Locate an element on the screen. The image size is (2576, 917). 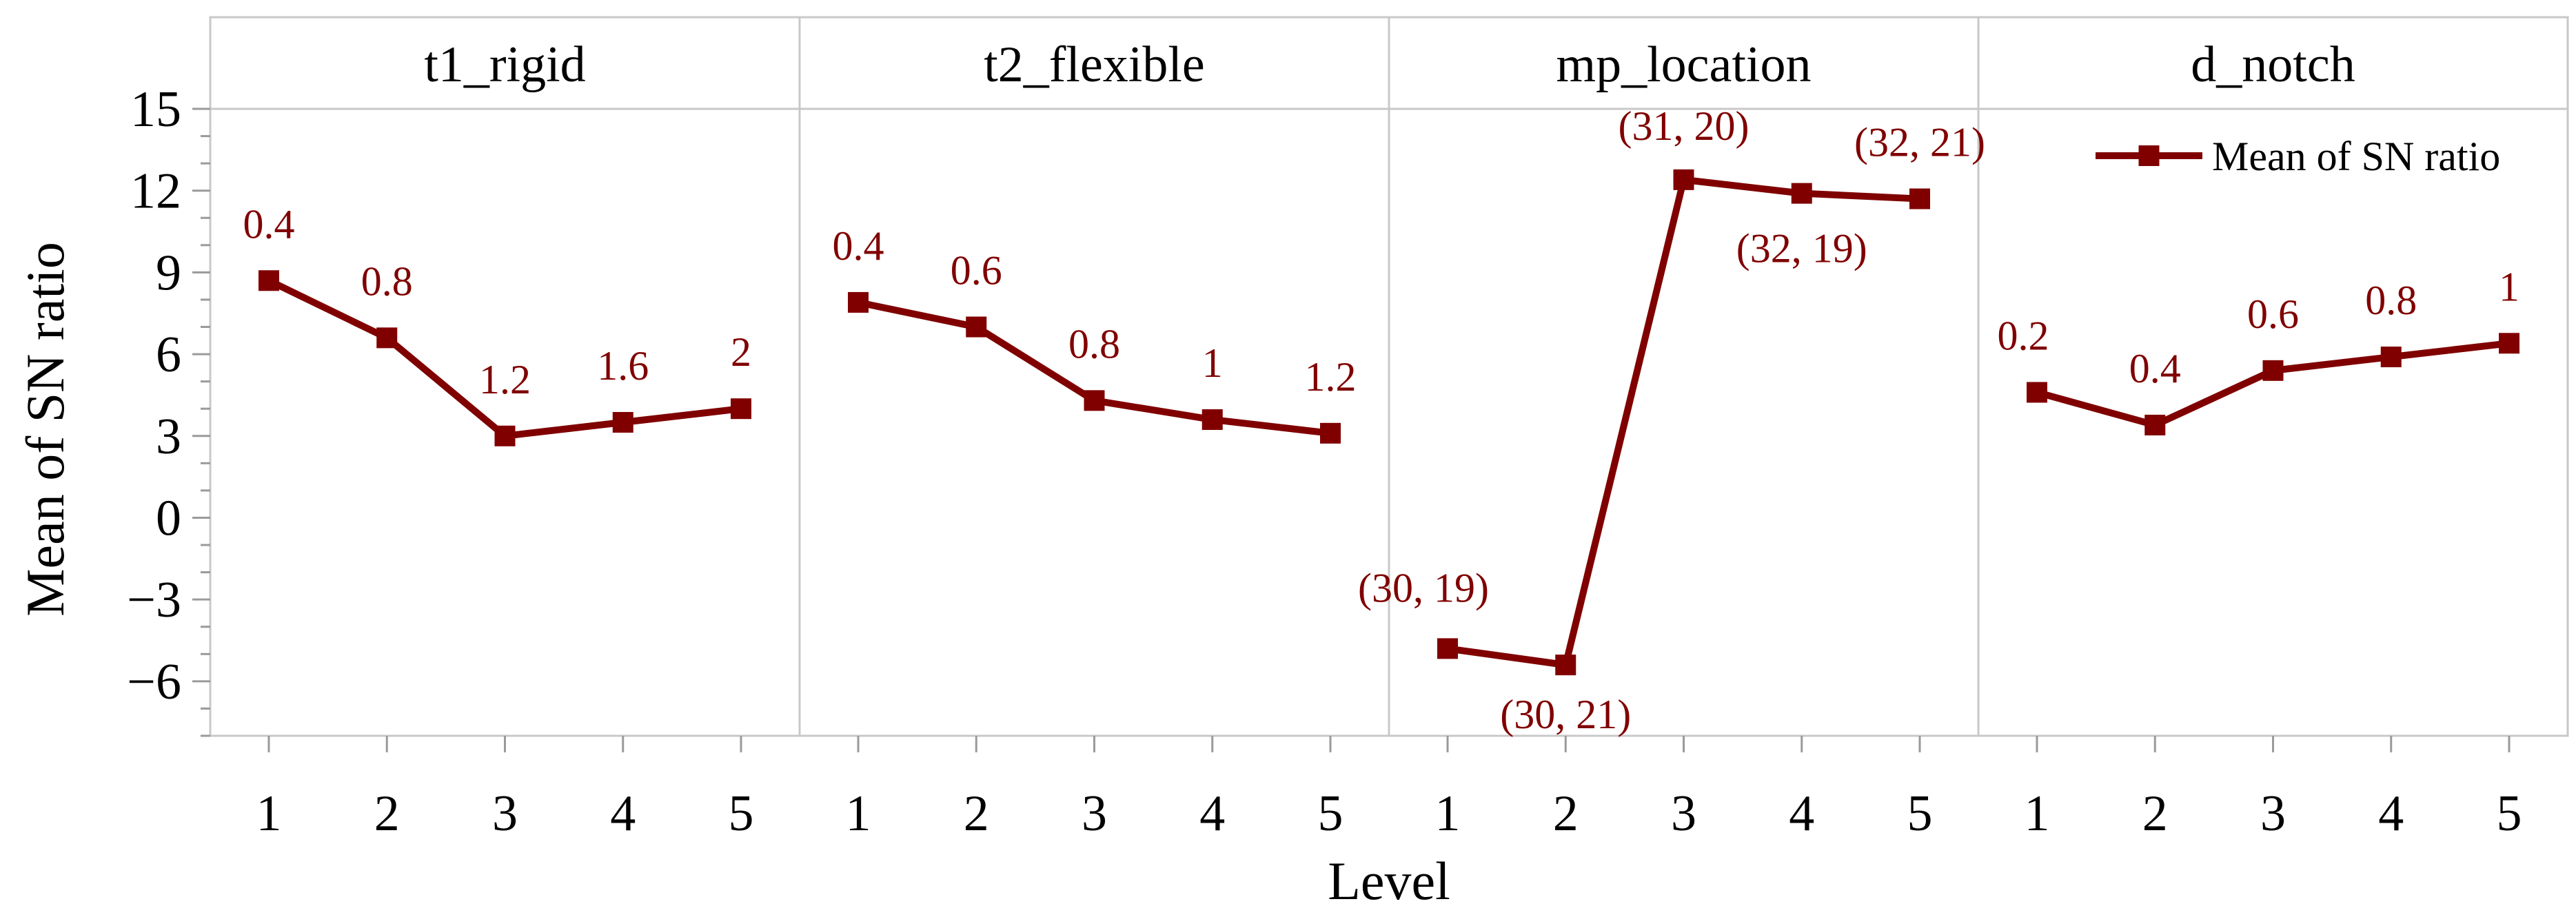
data-label: 0.2 is located at coordinates (2023, 335).